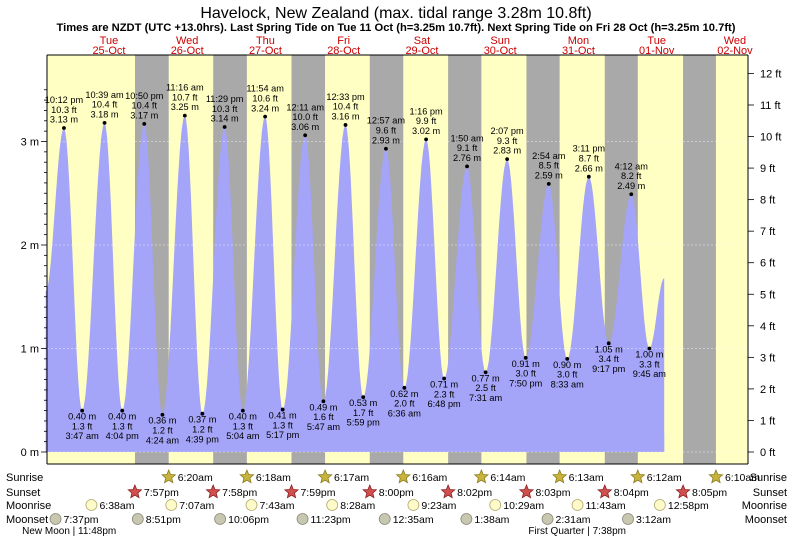 Image resolution: width=793 pixels, height=539 pixels. Describe the element at coordinates (485, 388) in the screenshot. I see `low-tide-label: 2.5 ft` at that location.